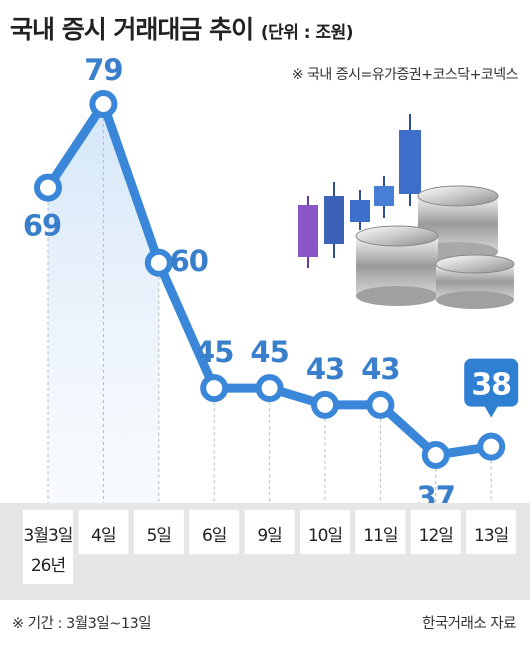 The width and height of the screenshot is (530, 648). What do you see at coordinates (82, 624) in the screenshot?
I see `period-note: ※ 기간 : 3월3일~13일` at bounding box center [82, 624].